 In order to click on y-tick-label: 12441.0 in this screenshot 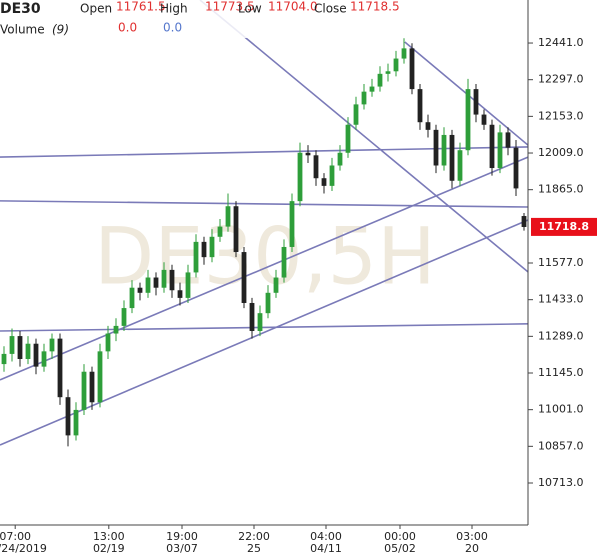, I will do `click(561, 42)`.